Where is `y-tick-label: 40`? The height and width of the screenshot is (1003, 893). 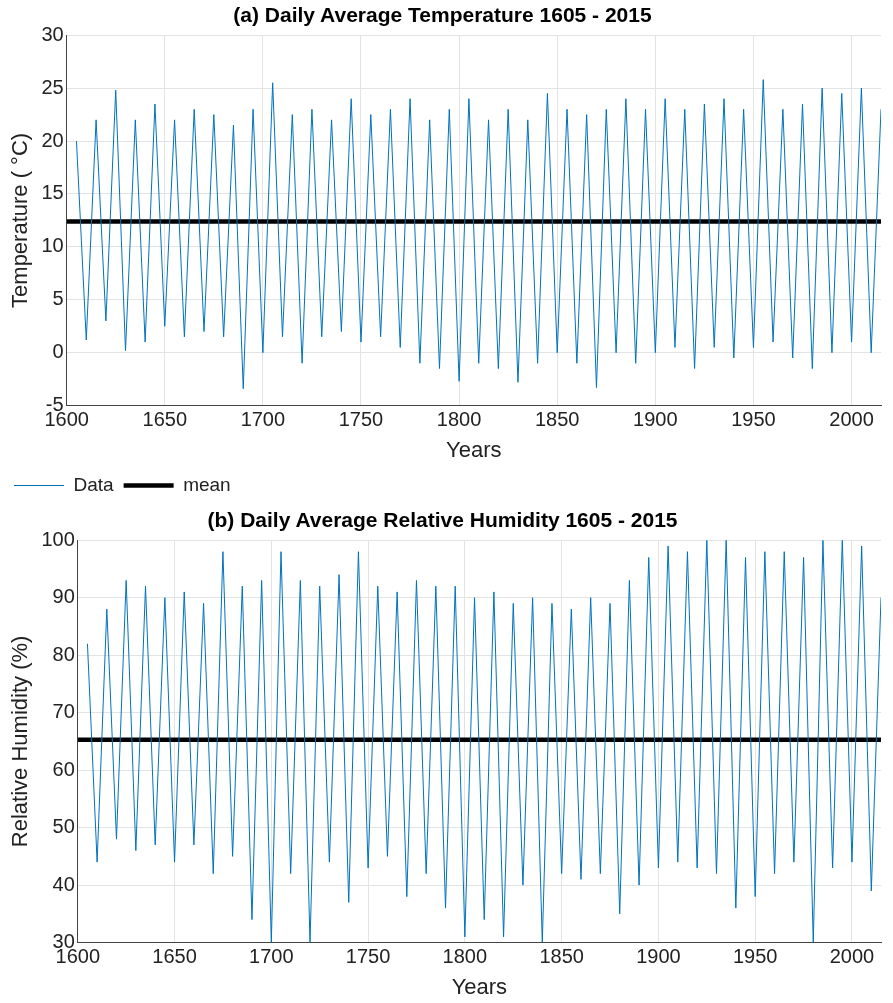 y-tick-label: 40 is located at coordinates (63, 883).